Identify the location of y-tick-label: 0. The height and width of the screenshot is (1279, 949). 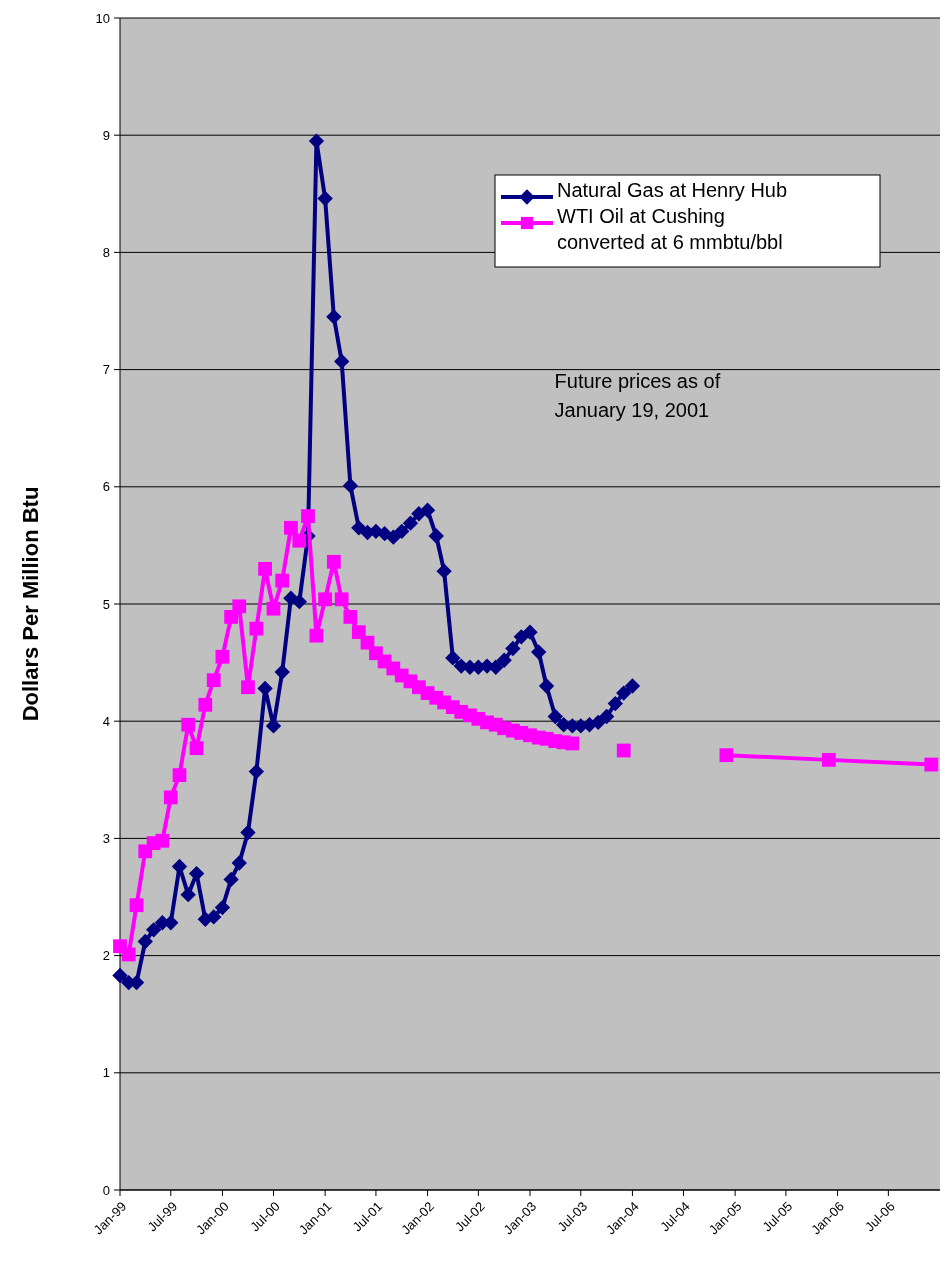
(106, 1190).